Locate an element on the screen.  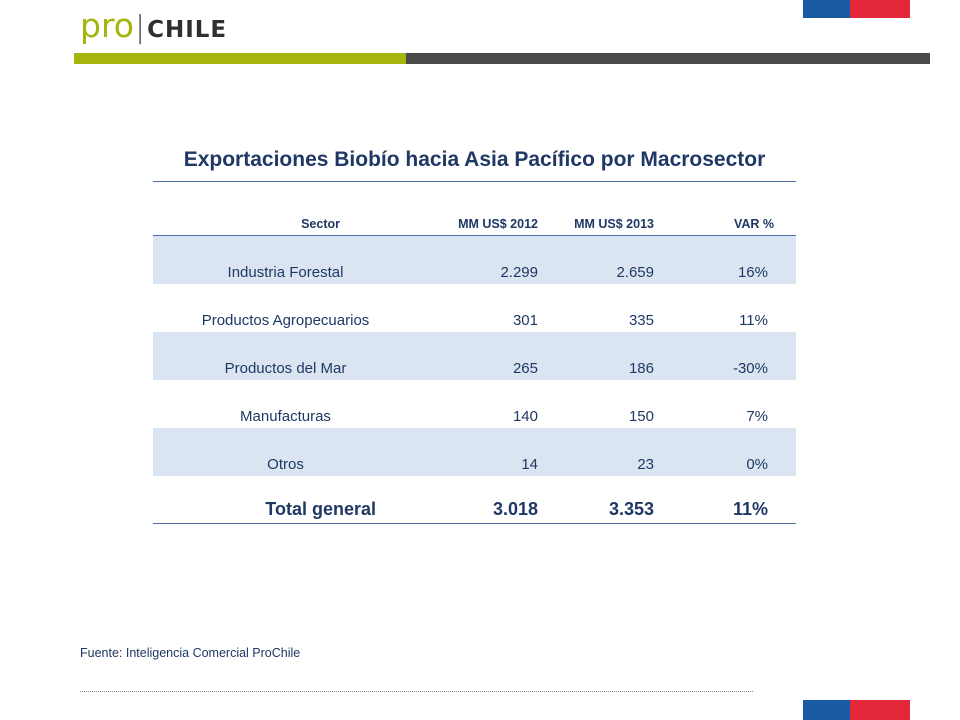
table-row: Productos del Mar 265 186 -30% is located at coordinates (474, 356).